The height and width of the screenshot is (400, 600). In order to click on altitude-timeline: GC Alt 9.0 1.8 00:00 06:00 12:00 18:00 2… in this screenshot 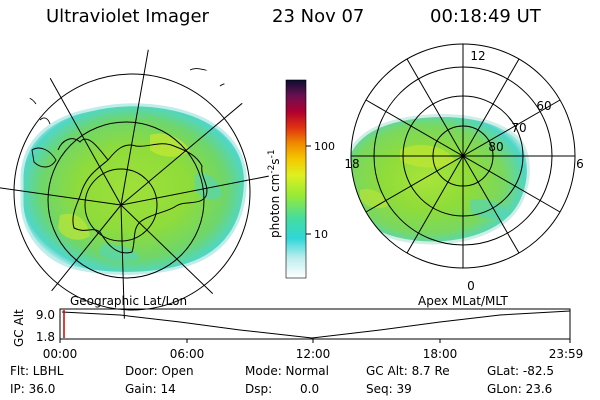, I will do `click(297, 334)`.